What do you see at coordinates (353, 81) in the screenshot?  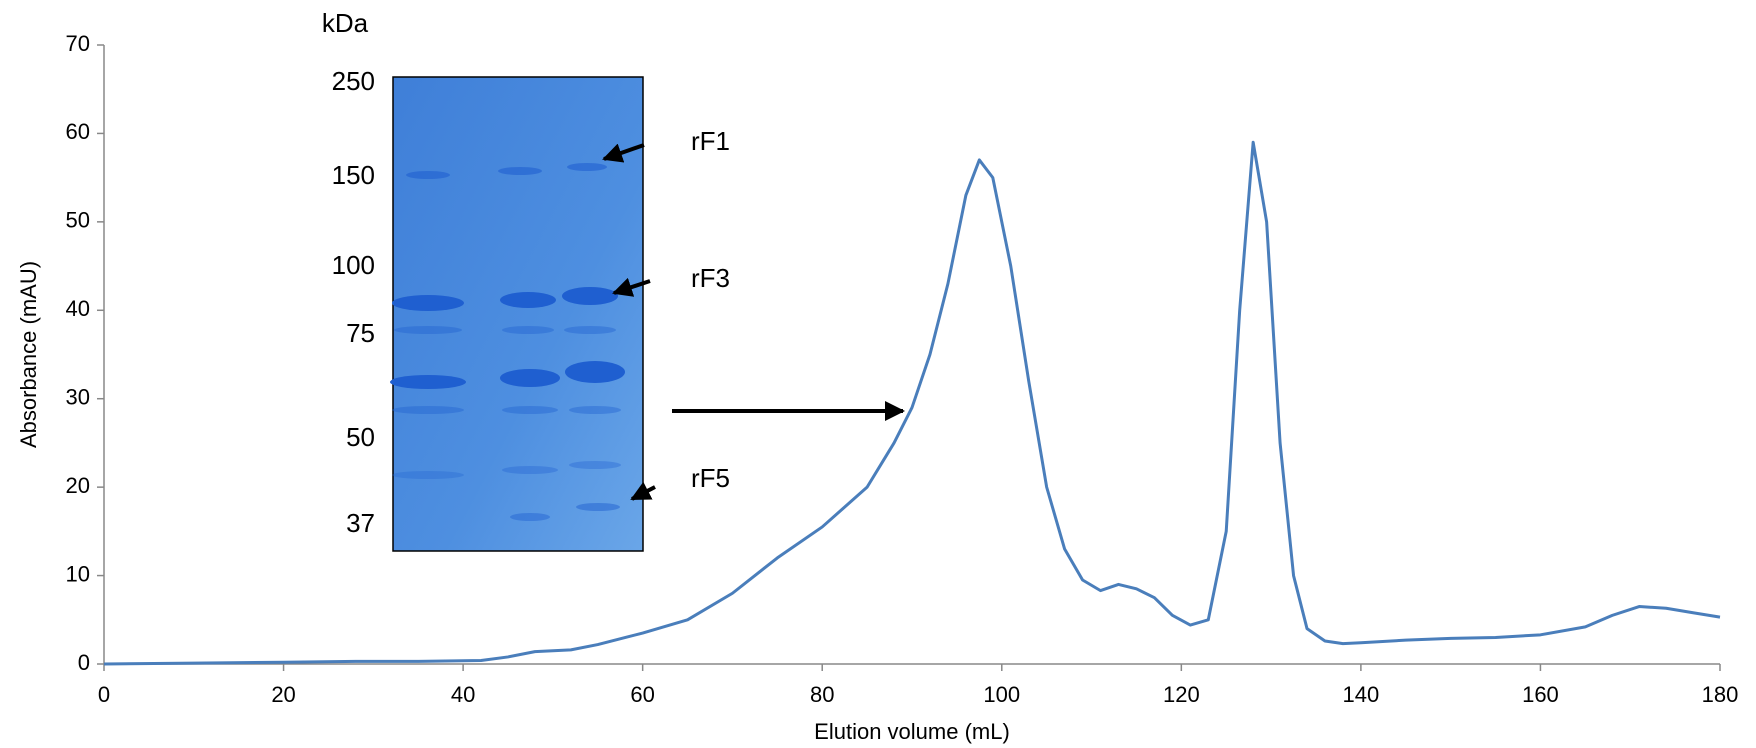 I see `marker-label: 250` at bounding box center [353, 81].